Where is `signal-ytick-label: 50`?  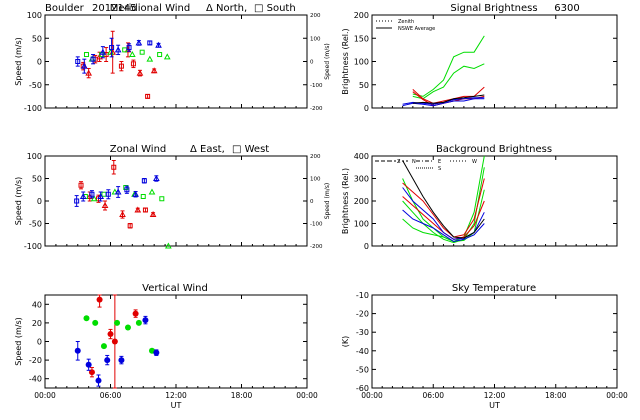 signal-ytick-label: 50 is located at coordinates (364, 85).